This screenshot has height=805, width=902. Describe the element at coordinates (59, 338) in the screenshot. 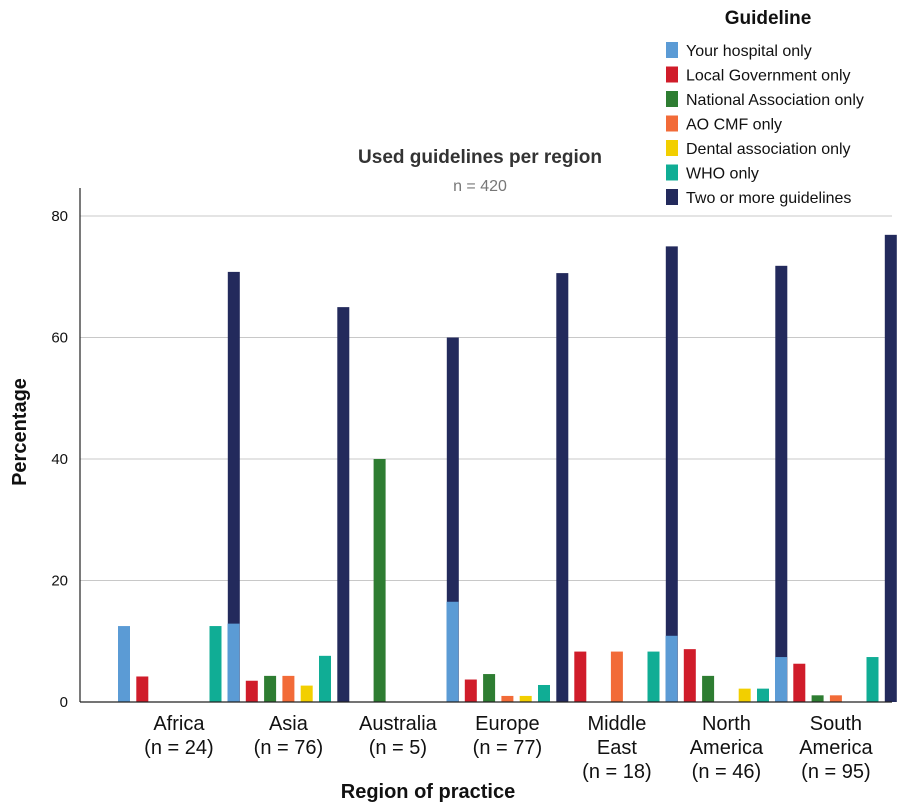

I see `y-tick-label: 60` at that location.